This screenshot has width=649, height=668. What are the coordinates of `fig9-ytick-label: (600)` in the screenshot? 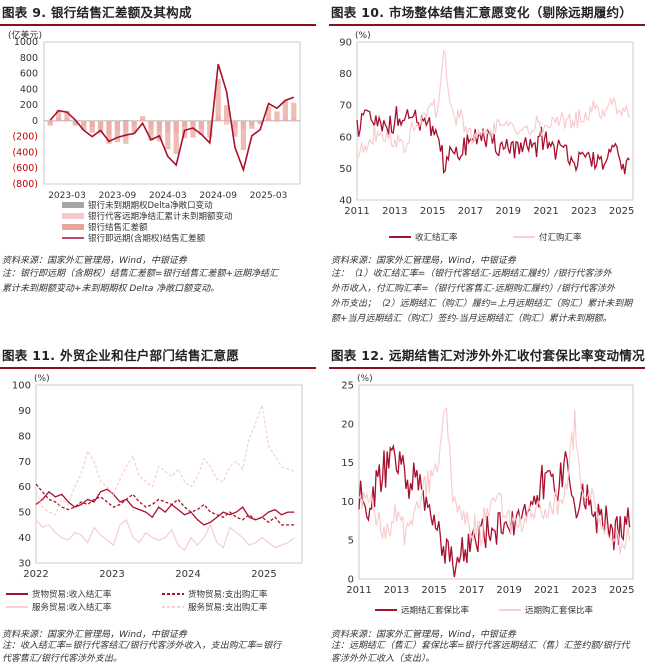 It's located at (25, 168).